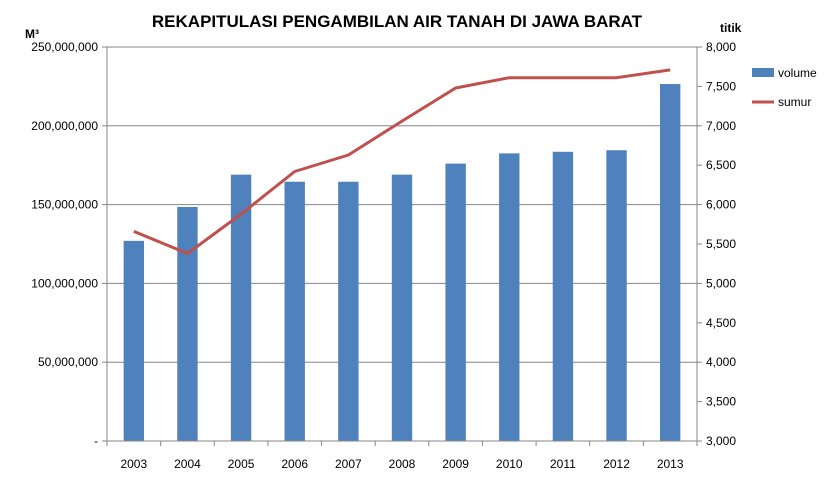 This screenshot has height=485, width=834. Describe the element at coordinates (402, 464) in the screenshot. I see `x-tick-label: 2008` at that location.